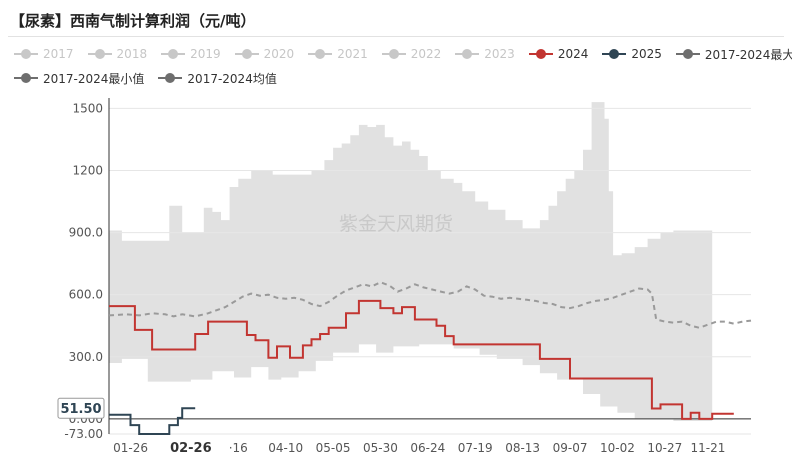 This screenshot has height=460, width=792. I want to click on y-tick-label: 900.0, so click(86, 233).